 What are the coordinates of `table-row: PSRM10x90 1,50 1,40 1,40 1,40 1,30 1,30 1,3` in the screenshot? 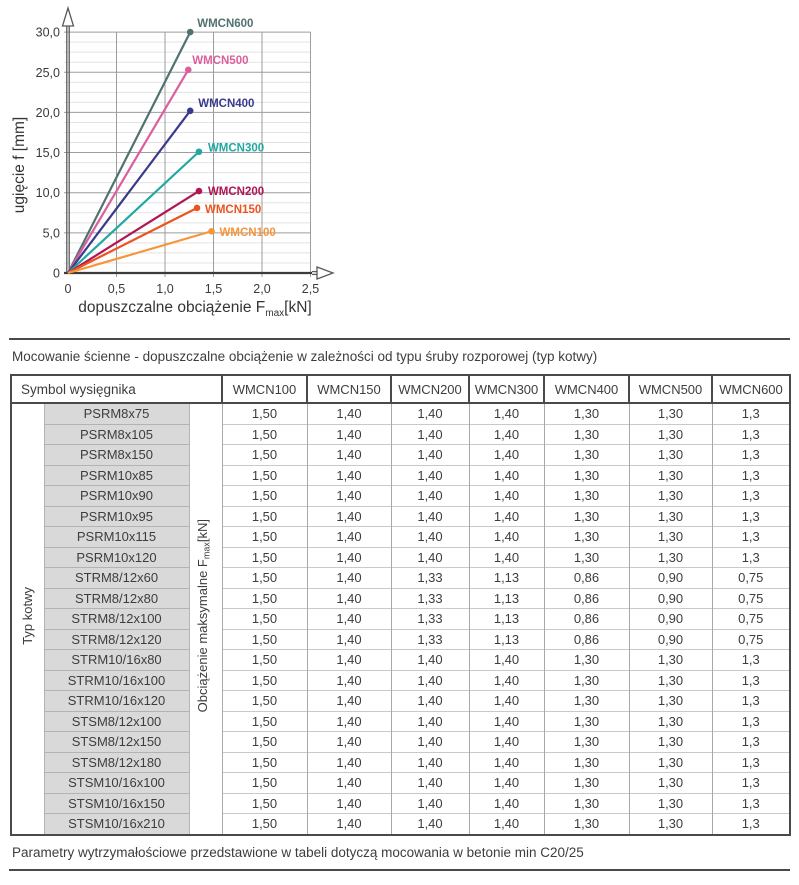 It's located at (400, 496).